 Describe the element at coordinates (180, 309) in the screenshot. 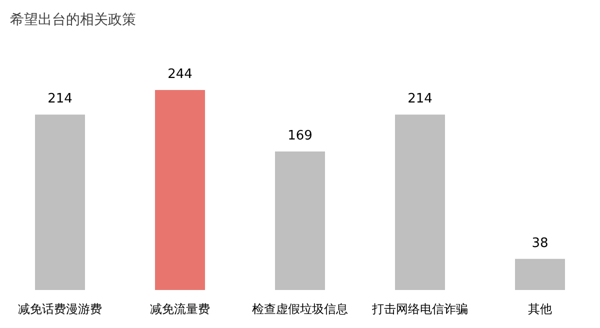

I see `x-tick-label: 减免流量费` at that location.